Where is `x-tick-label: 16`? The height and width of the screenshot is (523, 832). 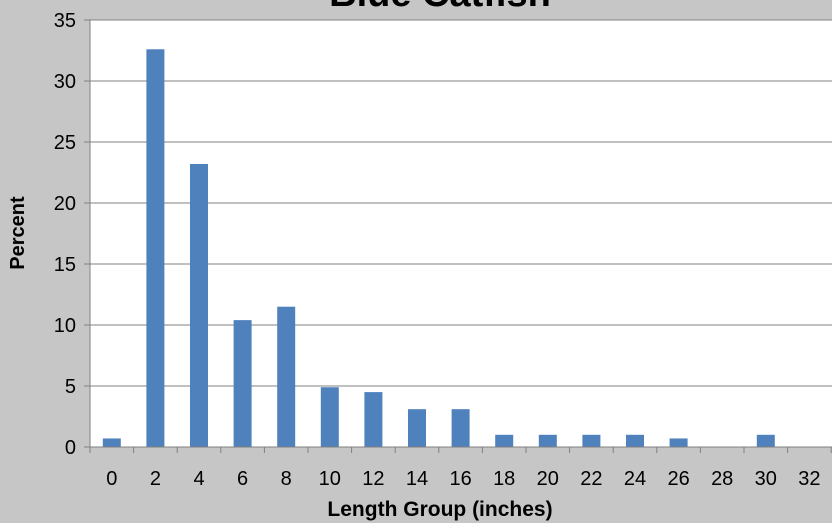 x-tick-label: 16 is located at coordinates (460, 479).